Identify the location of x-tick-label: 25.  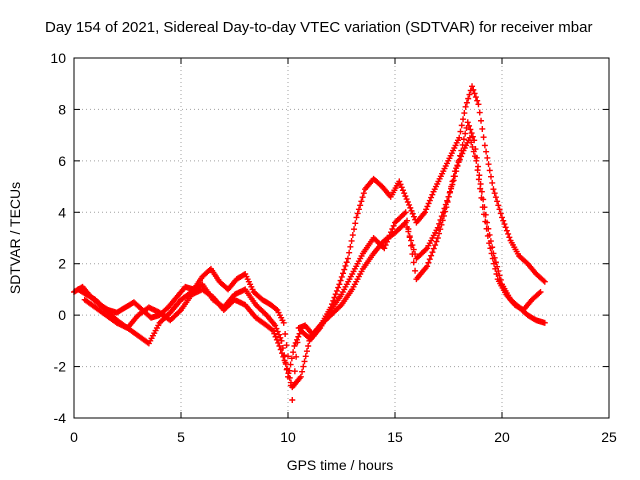
(609, 437).